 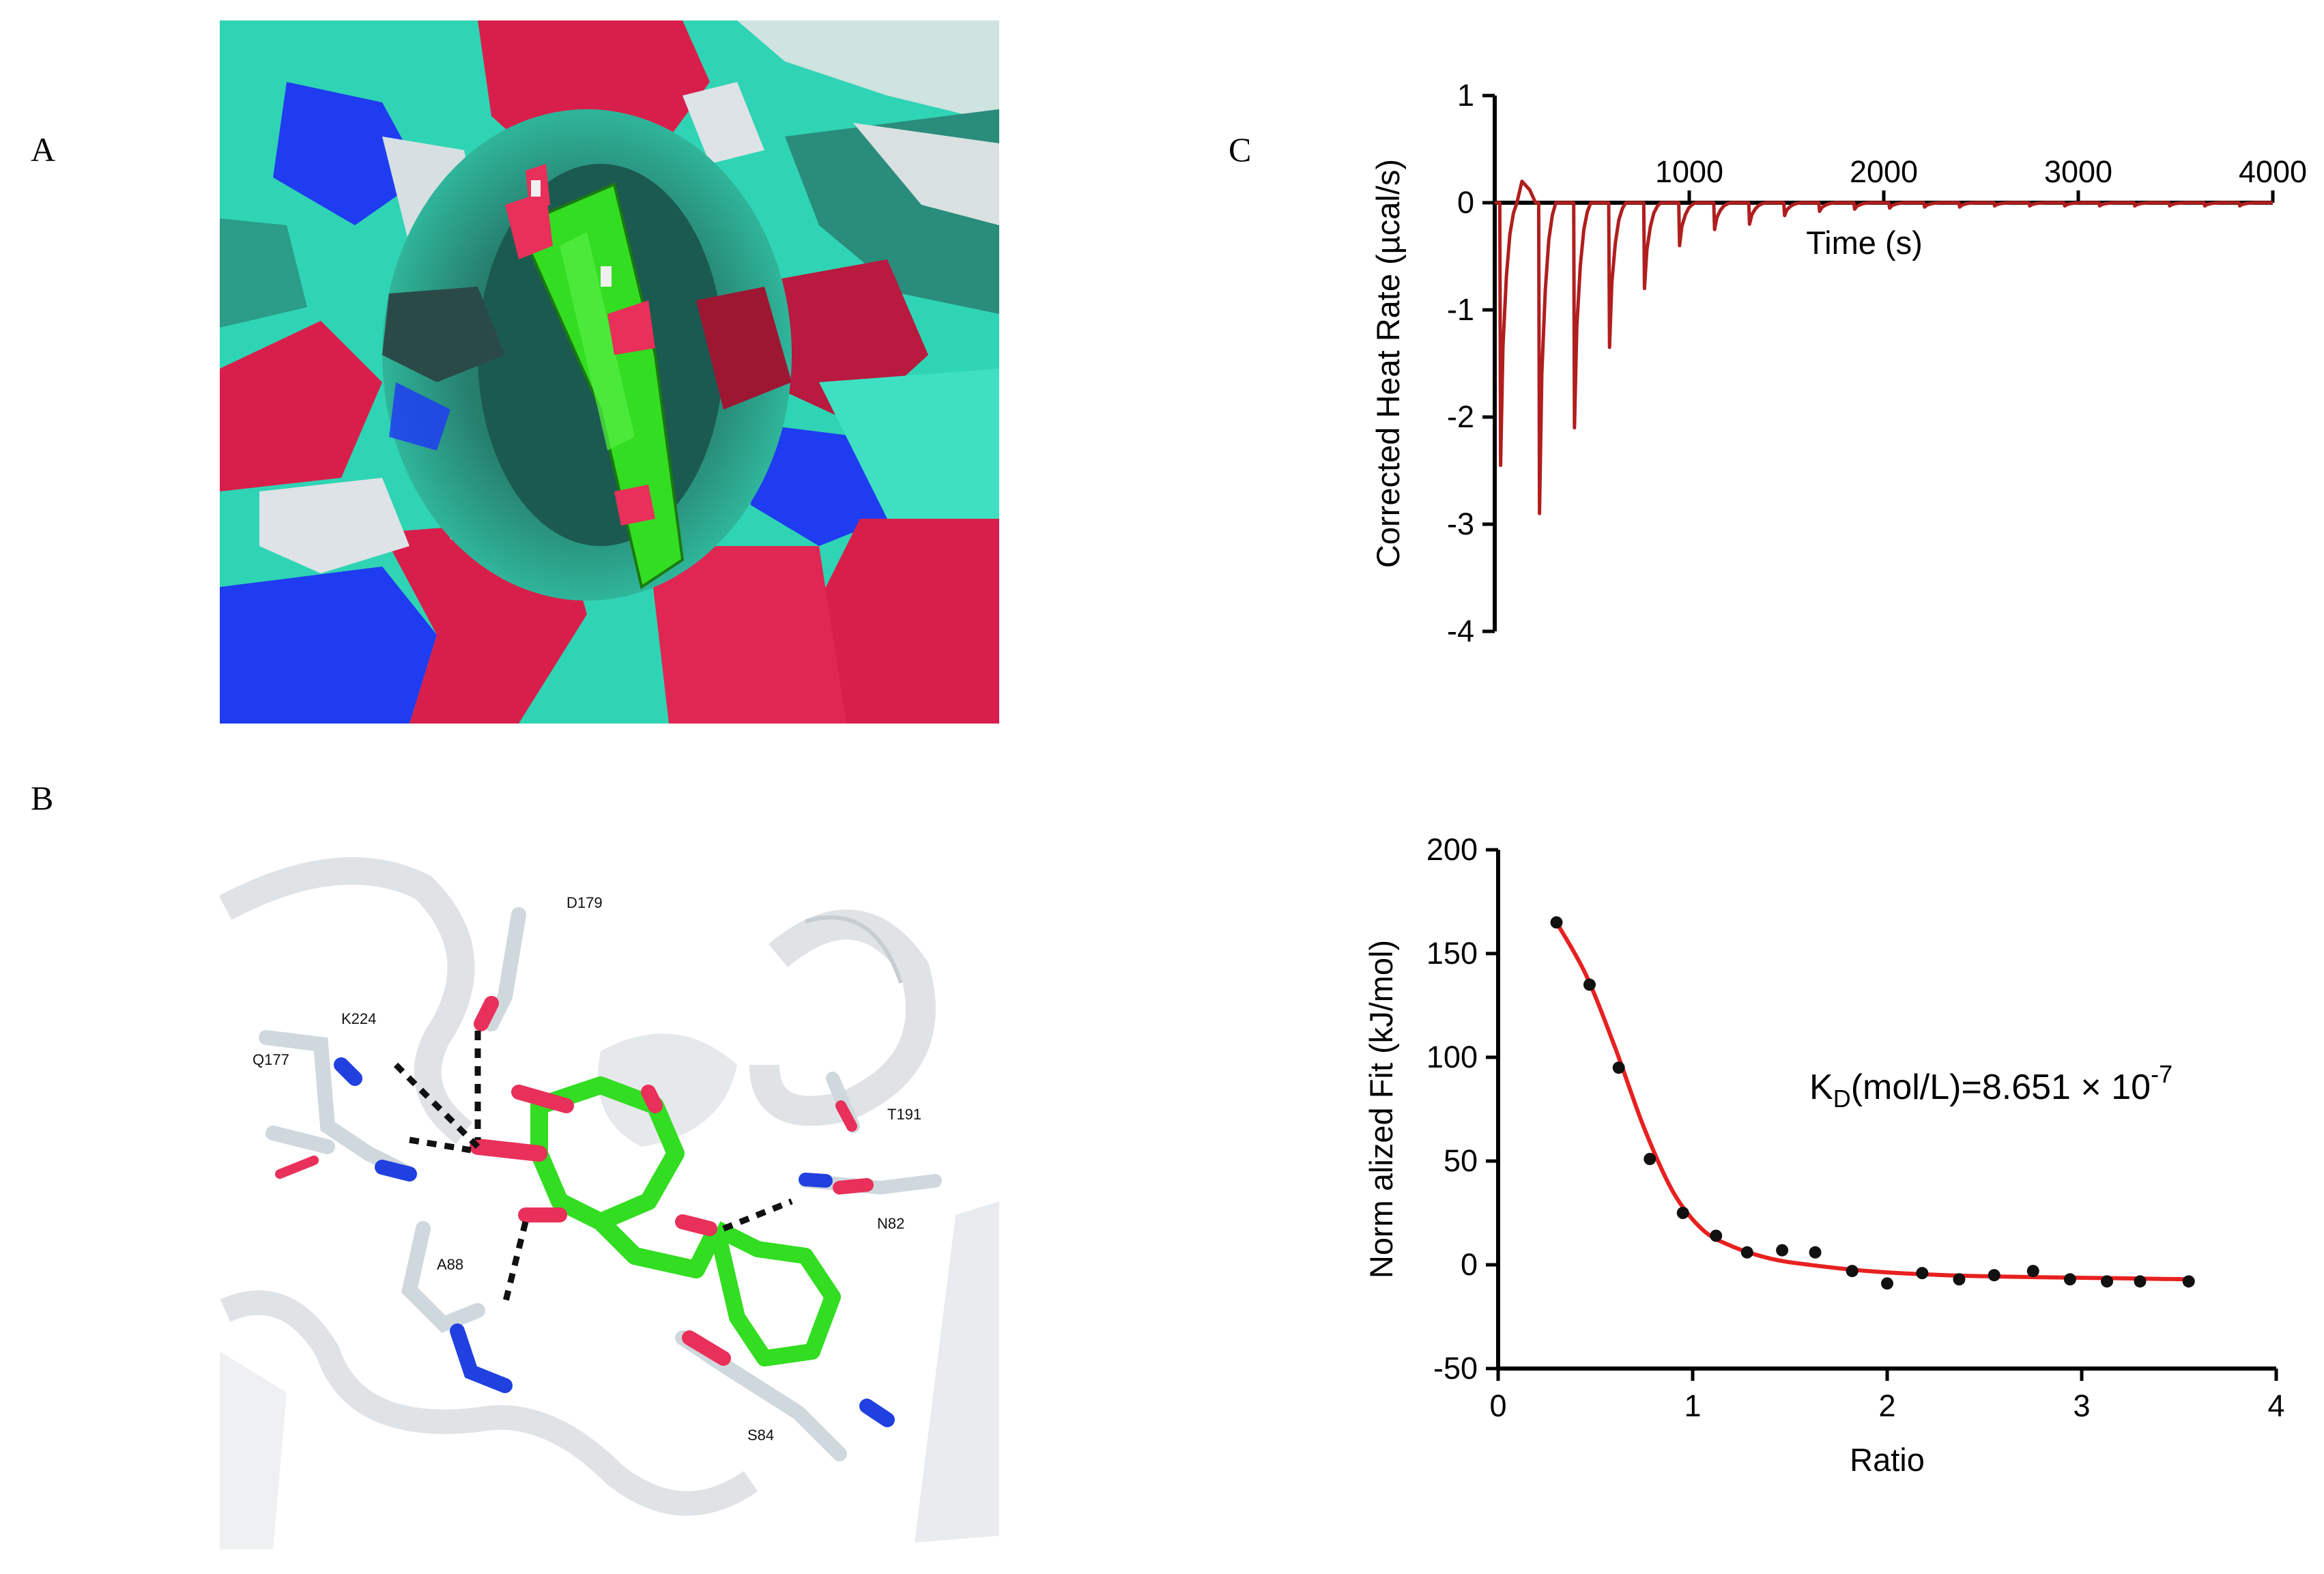 What do you see at coordinates (2161, 1074) in the screenshot?
I see `kd-sup: -7` at bounding box center [2161, 1074].